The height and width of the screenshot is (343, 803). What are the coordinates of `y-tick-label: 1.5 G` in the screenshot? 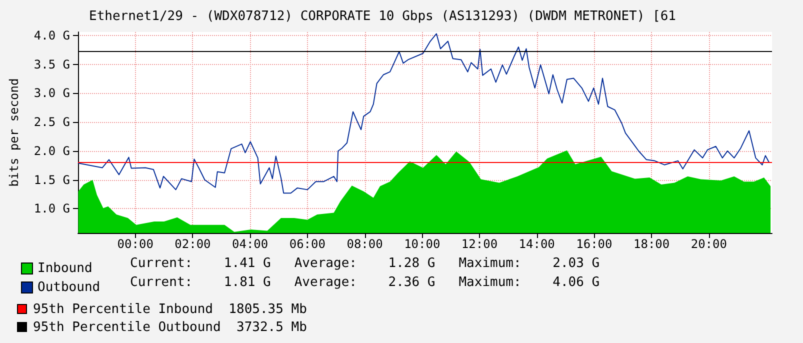 It's located at (52, 179).